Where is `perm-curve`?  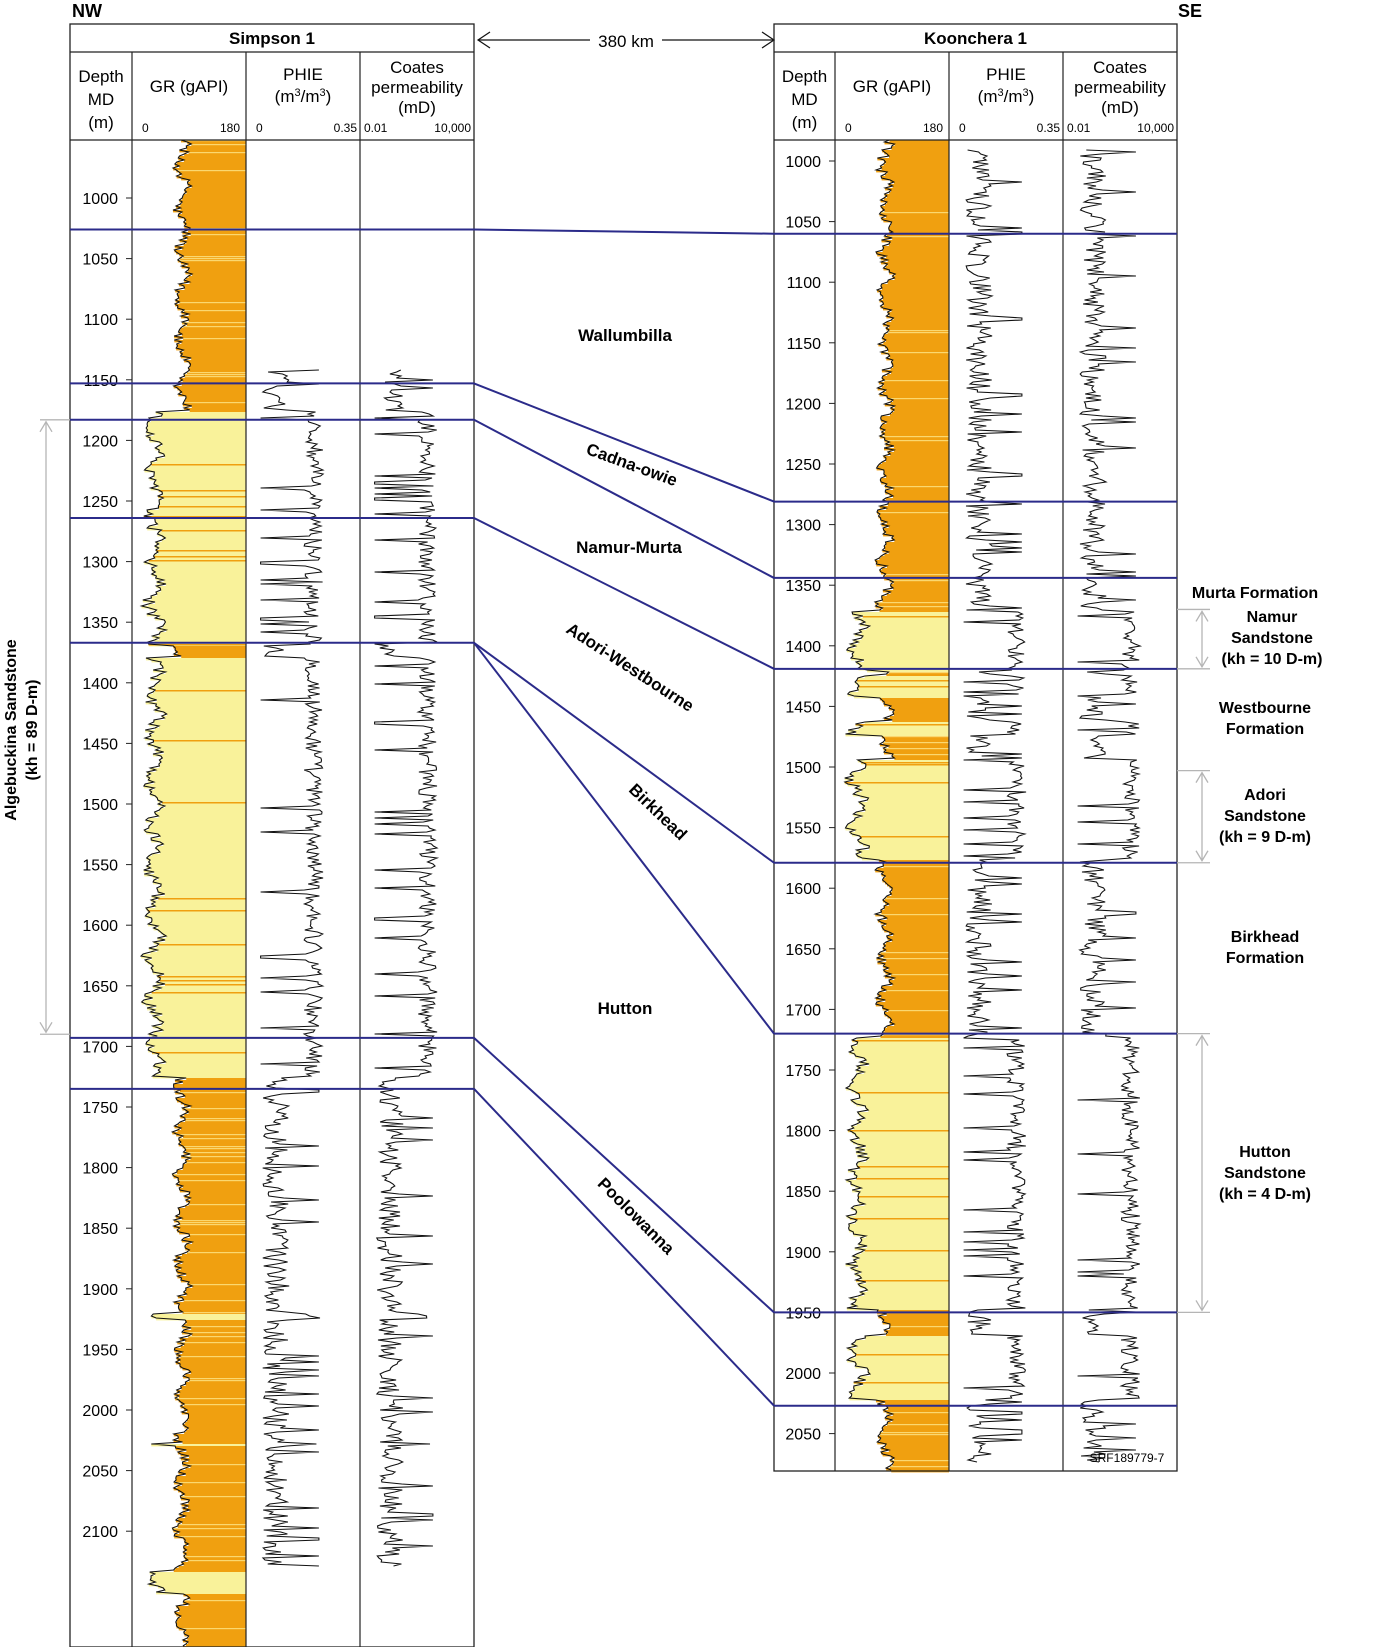
perm-curve is located at coordinates (1110, 806).